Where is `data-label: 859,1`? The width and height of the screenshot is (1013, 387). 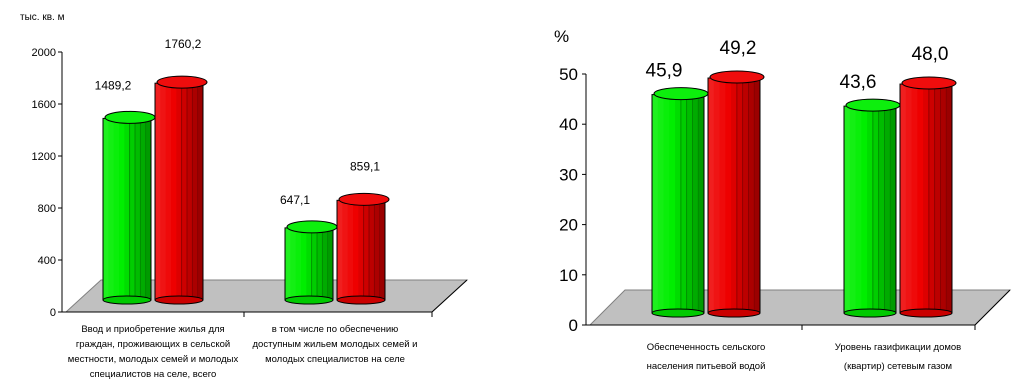
data-label: 859,1 is located at coordinates (365, 166).